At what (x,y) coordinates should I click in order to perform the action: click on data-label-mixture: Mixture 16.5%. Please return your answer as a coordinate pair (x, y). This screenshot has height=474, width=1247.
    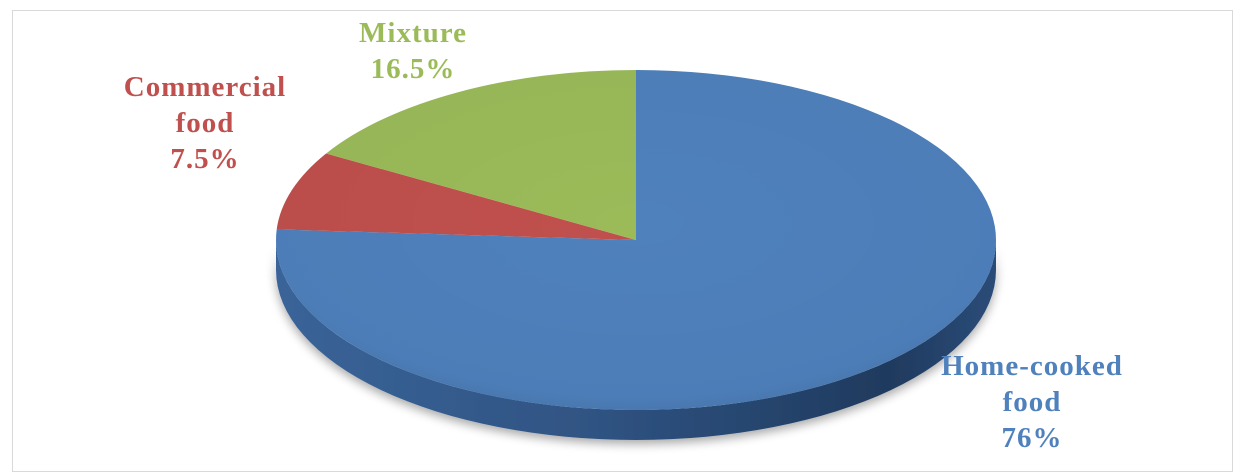
    Looking at the image, I should click on (413, 51).